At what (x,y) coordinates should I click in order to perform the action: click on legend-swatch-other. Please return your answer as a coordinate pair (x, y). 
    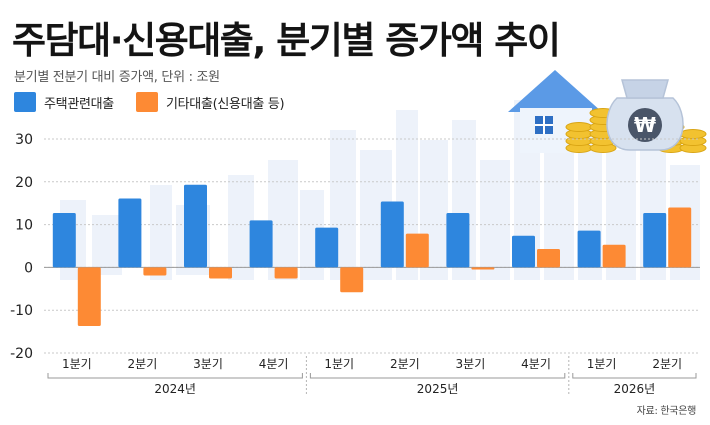
    Looking at the image, I should click on (146, 102).